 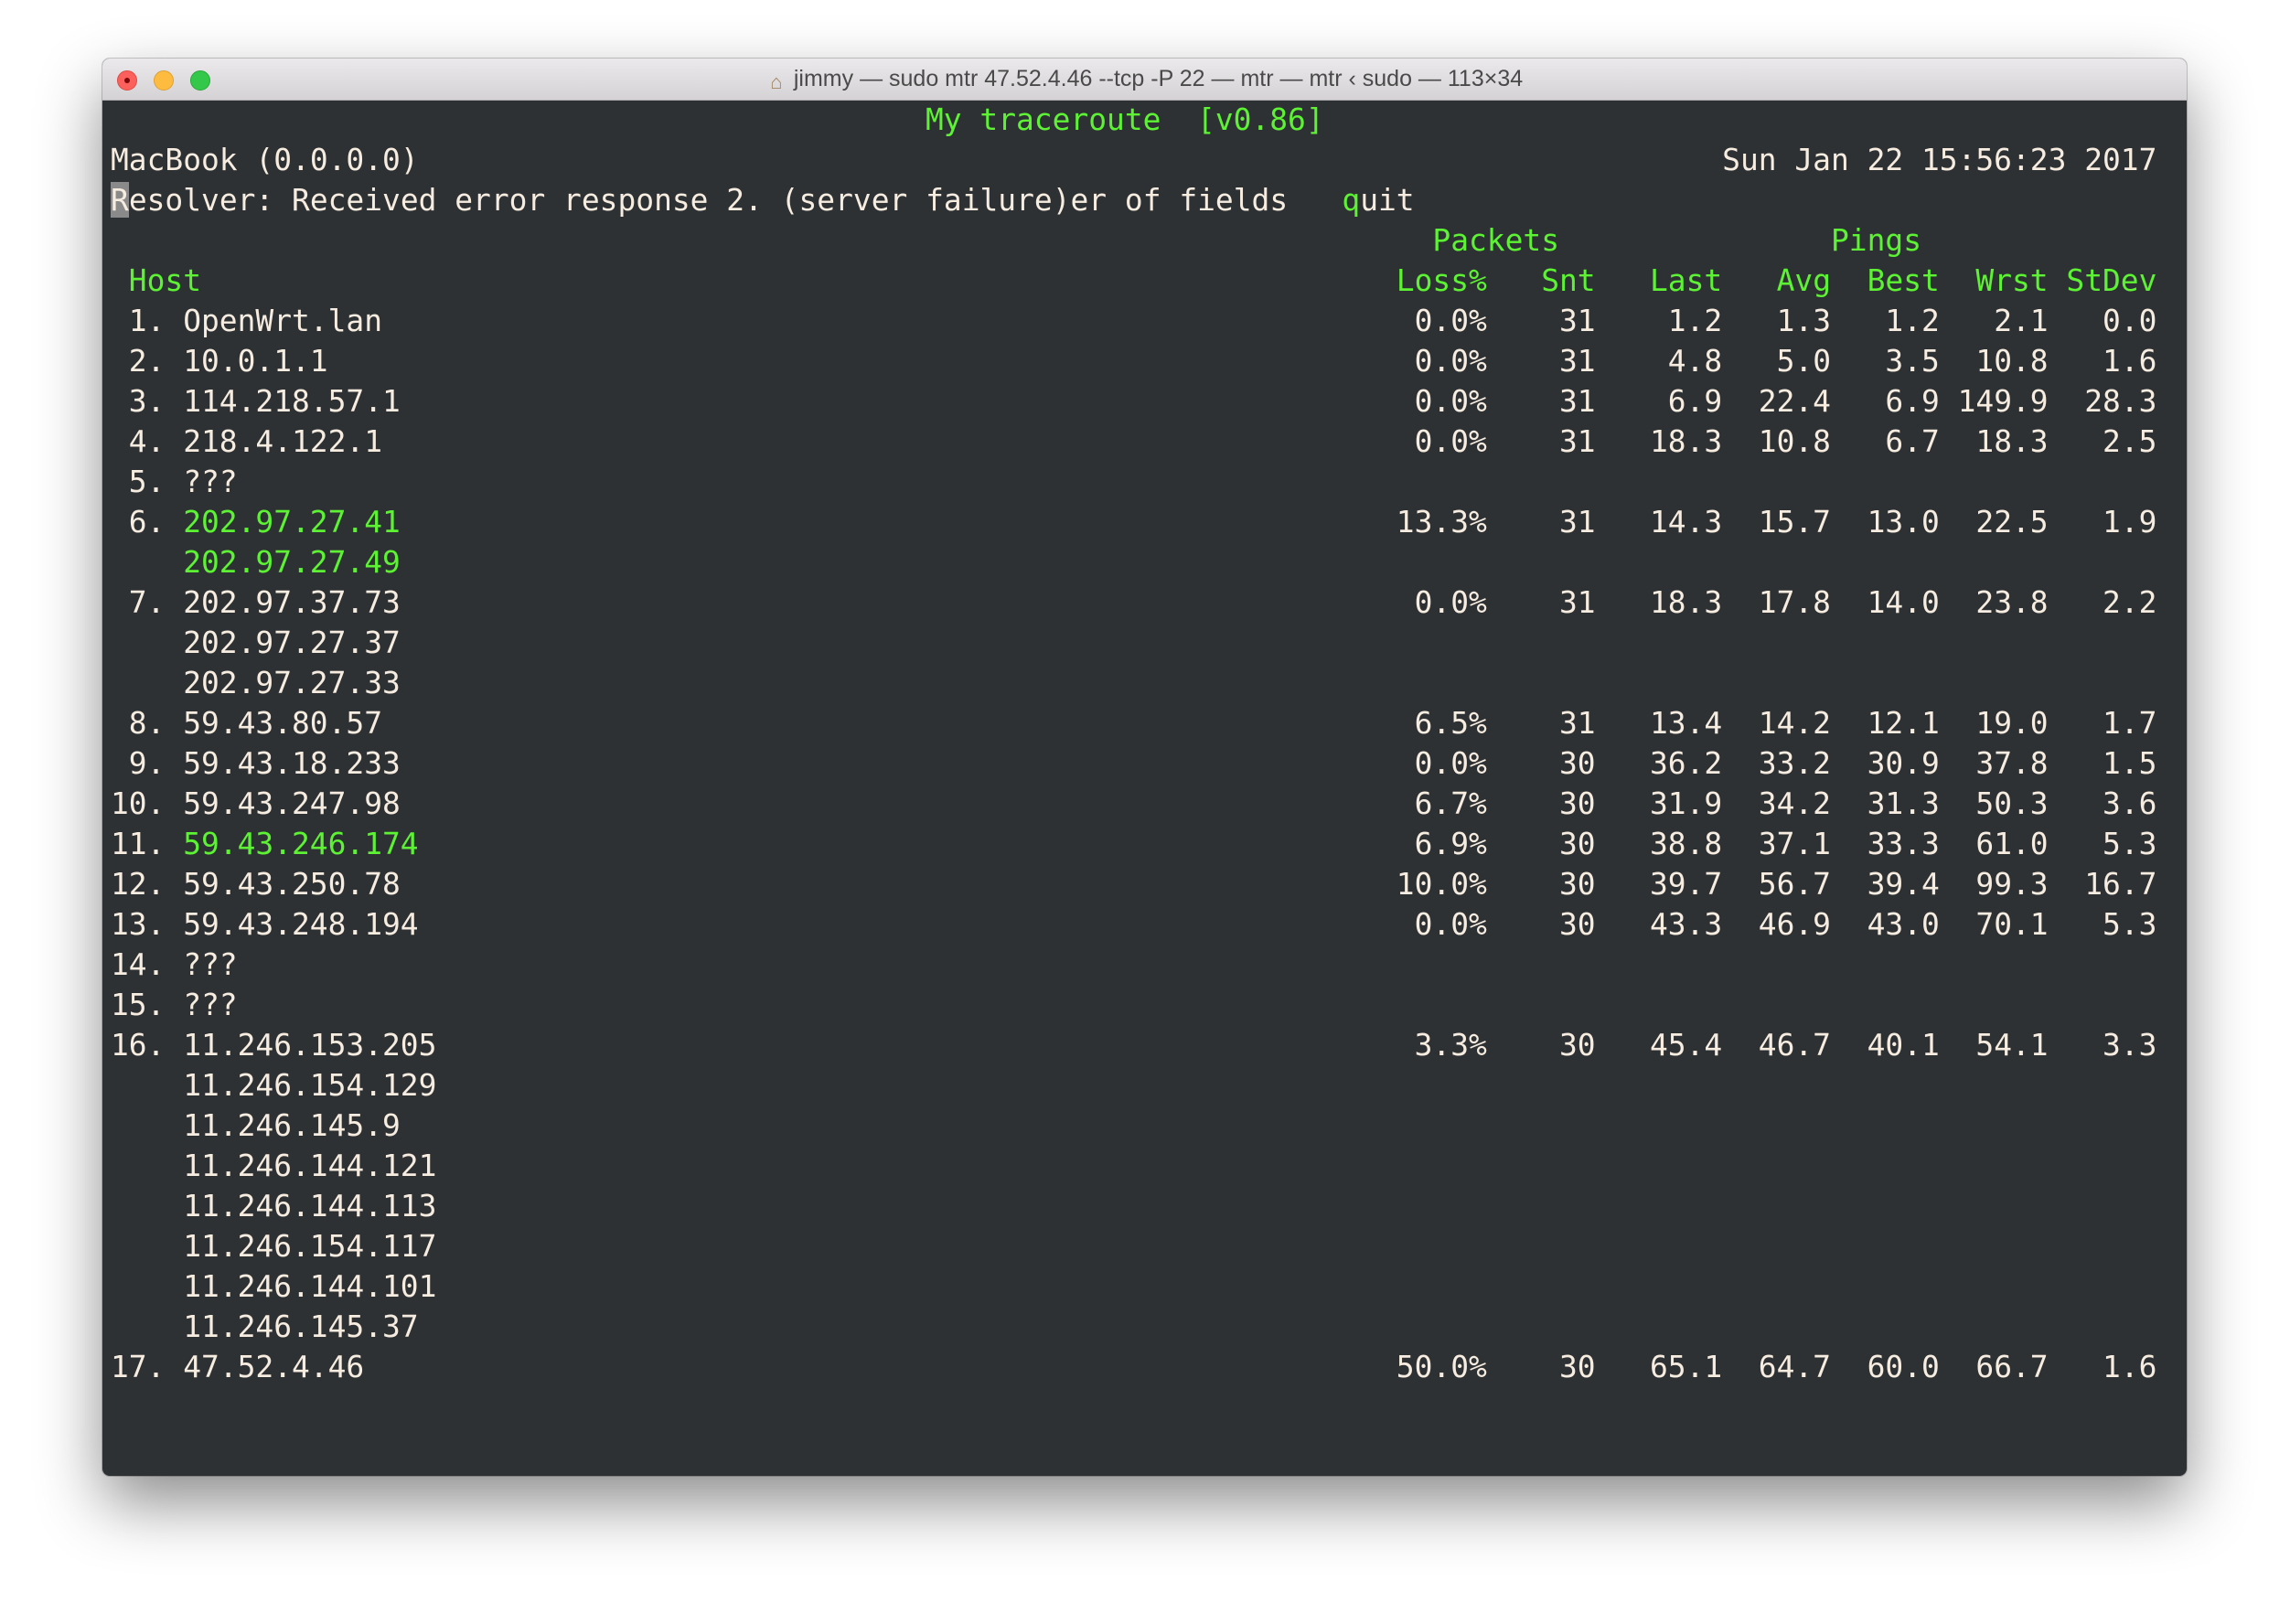 I want to click on hop-avg: 22.4, so click(x=1794, y=401).